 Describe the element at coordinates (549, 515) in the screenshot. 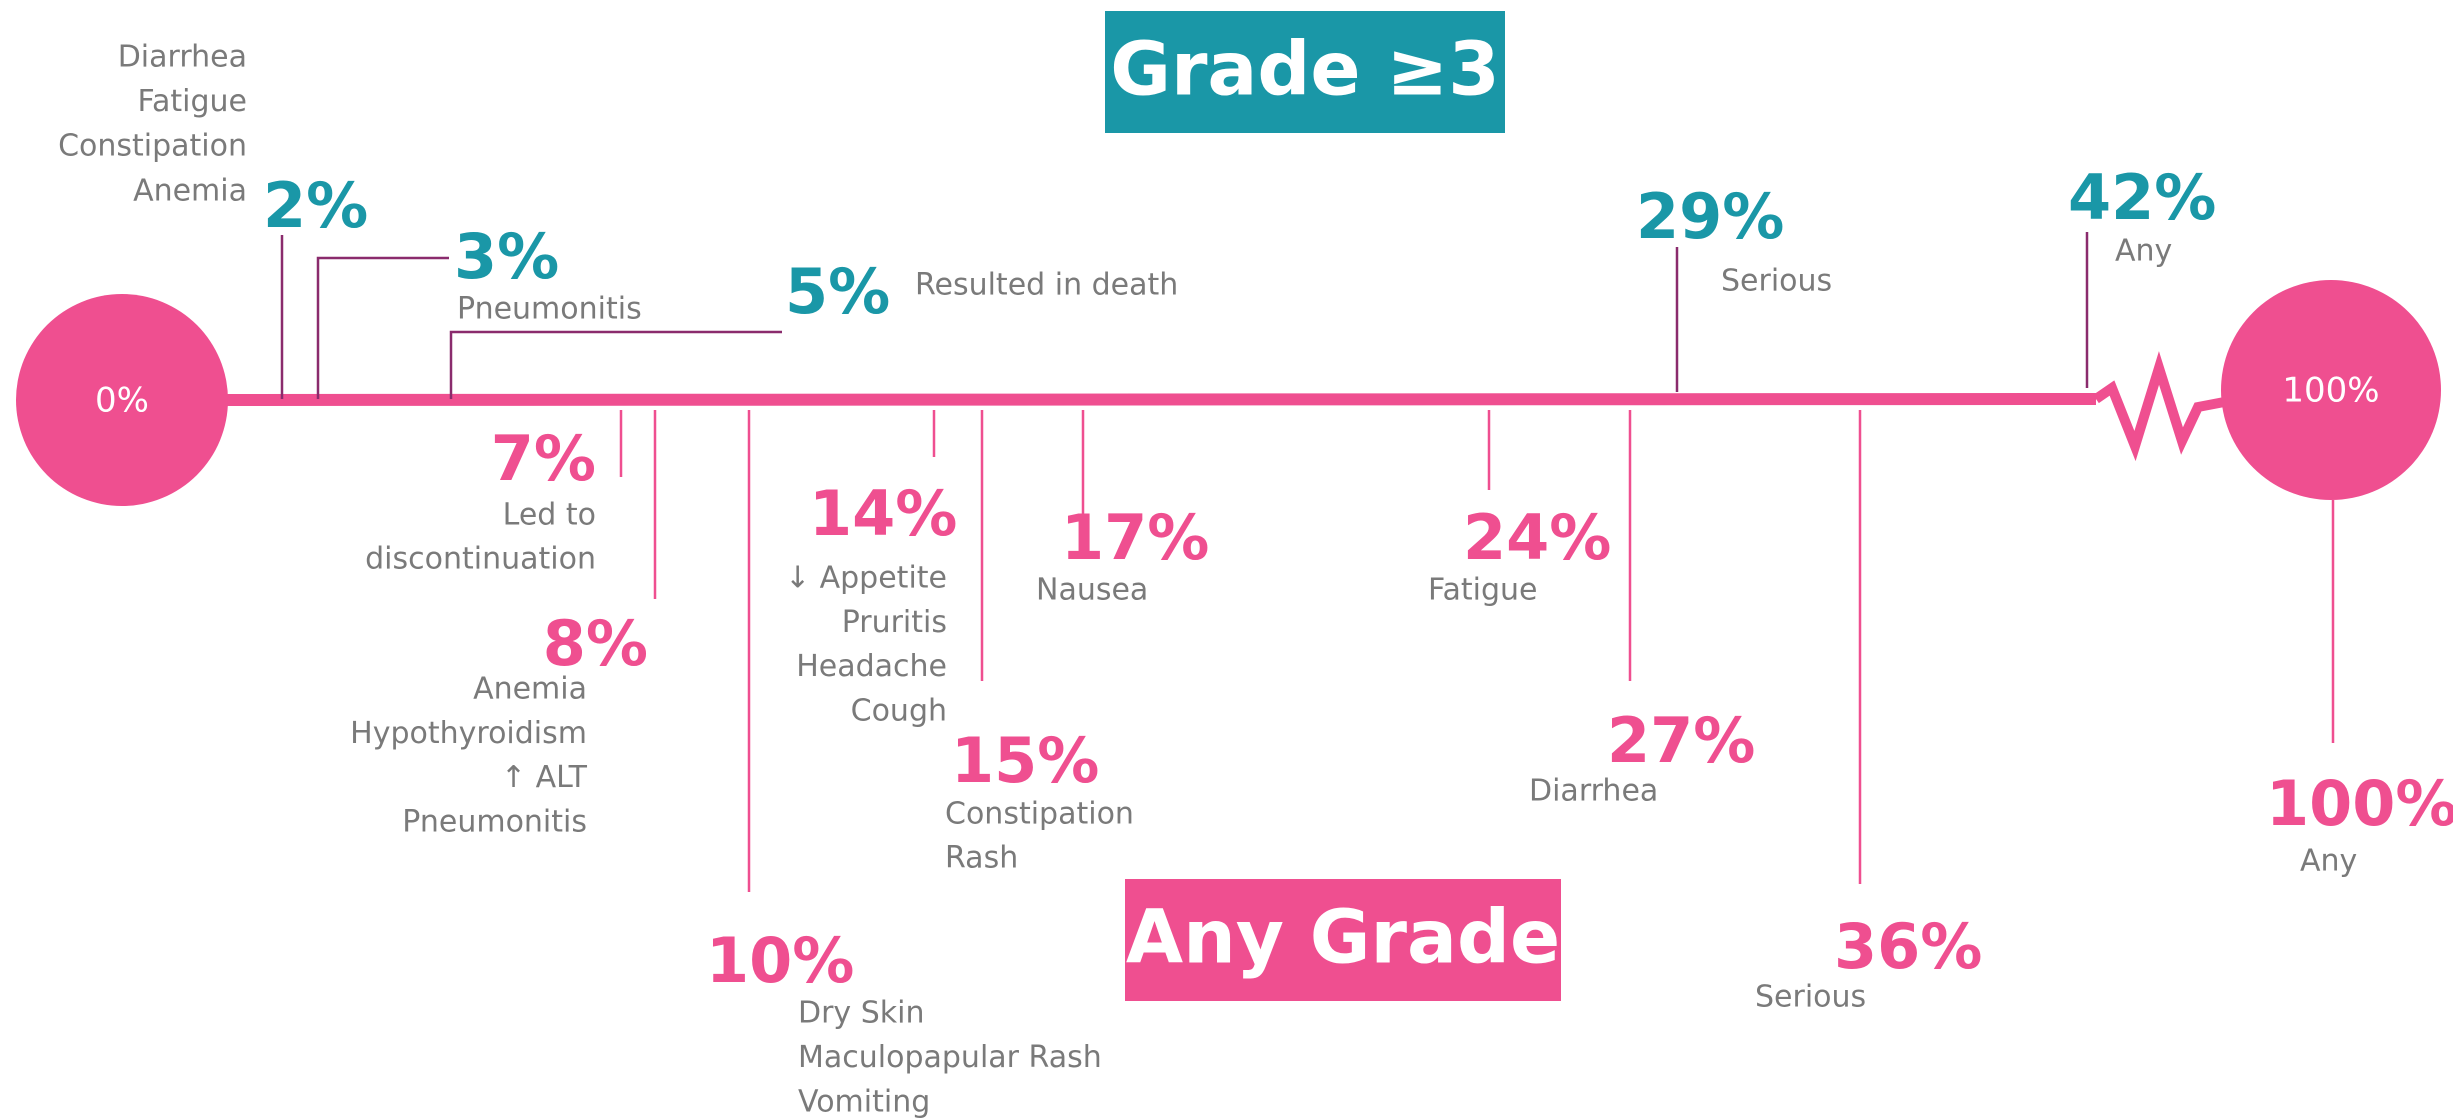

I see `event-label: Led to` at that location.